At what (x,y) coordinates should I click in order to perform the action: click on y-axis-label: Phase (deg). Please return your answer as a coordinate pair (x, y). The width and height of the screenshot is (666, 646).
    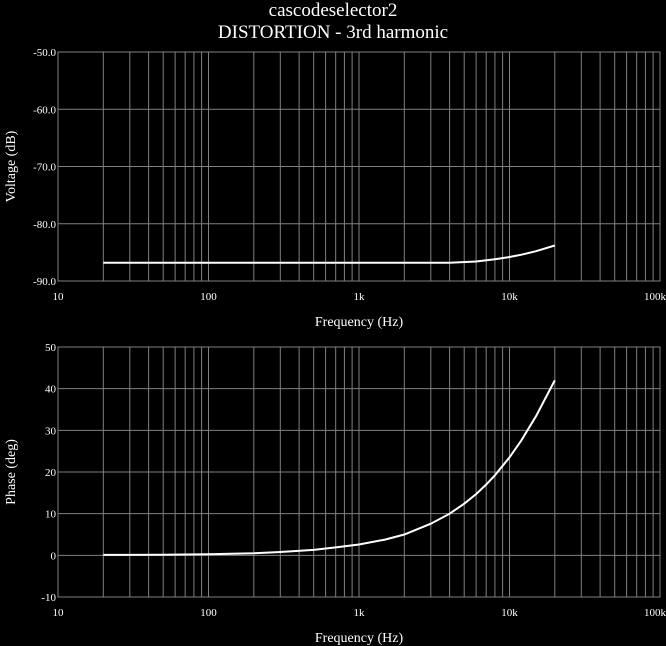
    Looking at the image, I should click on (11, 472).